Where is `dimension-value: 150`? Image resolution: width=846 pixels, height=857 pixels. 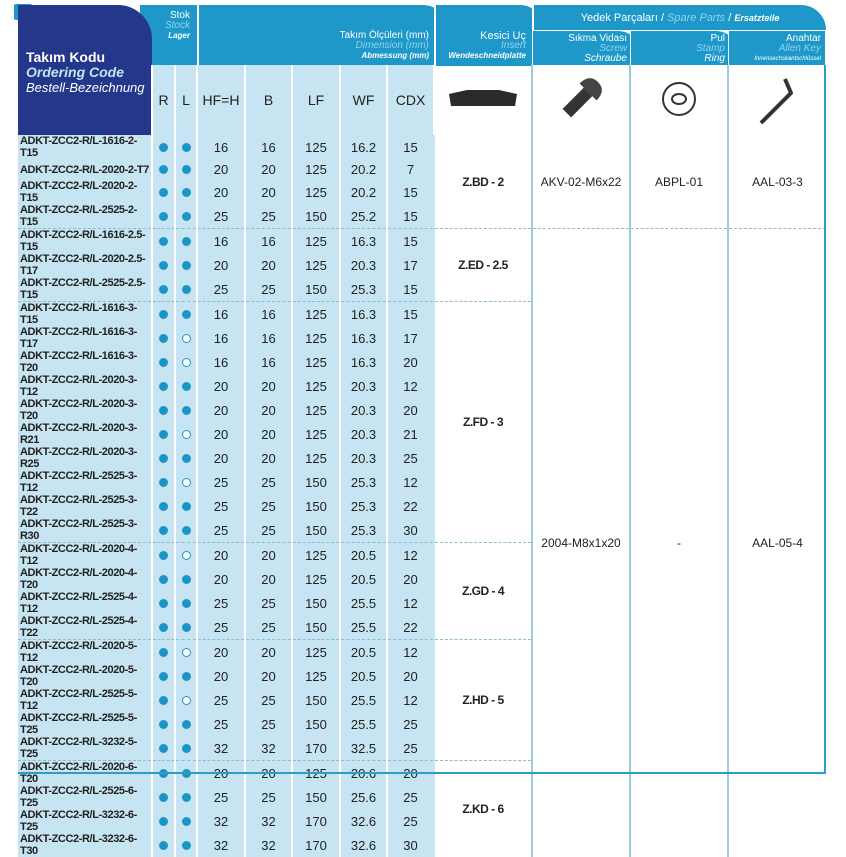
dimension-value: 150 is located at coordinates (315, 724).